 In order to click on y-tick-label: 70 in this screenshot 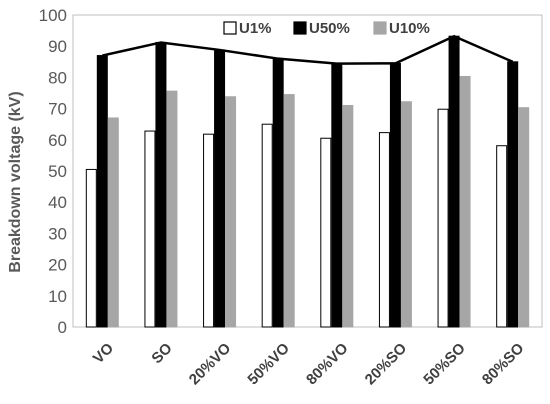, I will do `click(57, 109)`.